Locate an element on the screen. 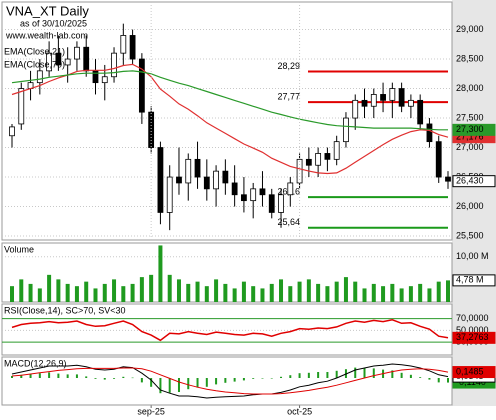  value-badge-label: 27,300 is located at coordinates (470, 129).